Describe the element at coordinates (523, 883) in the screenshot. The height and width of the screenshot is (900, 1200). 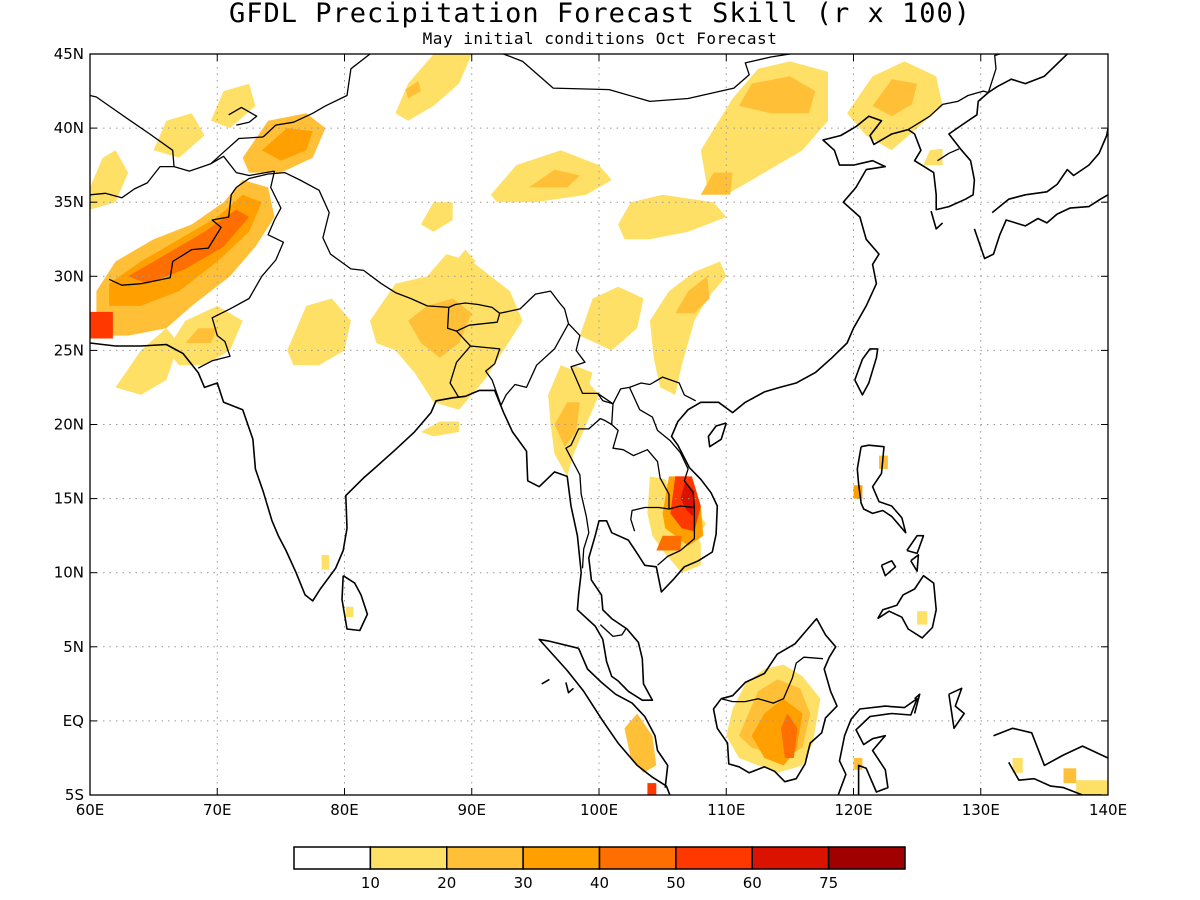
I see `colorbar-label: 30` at that location.